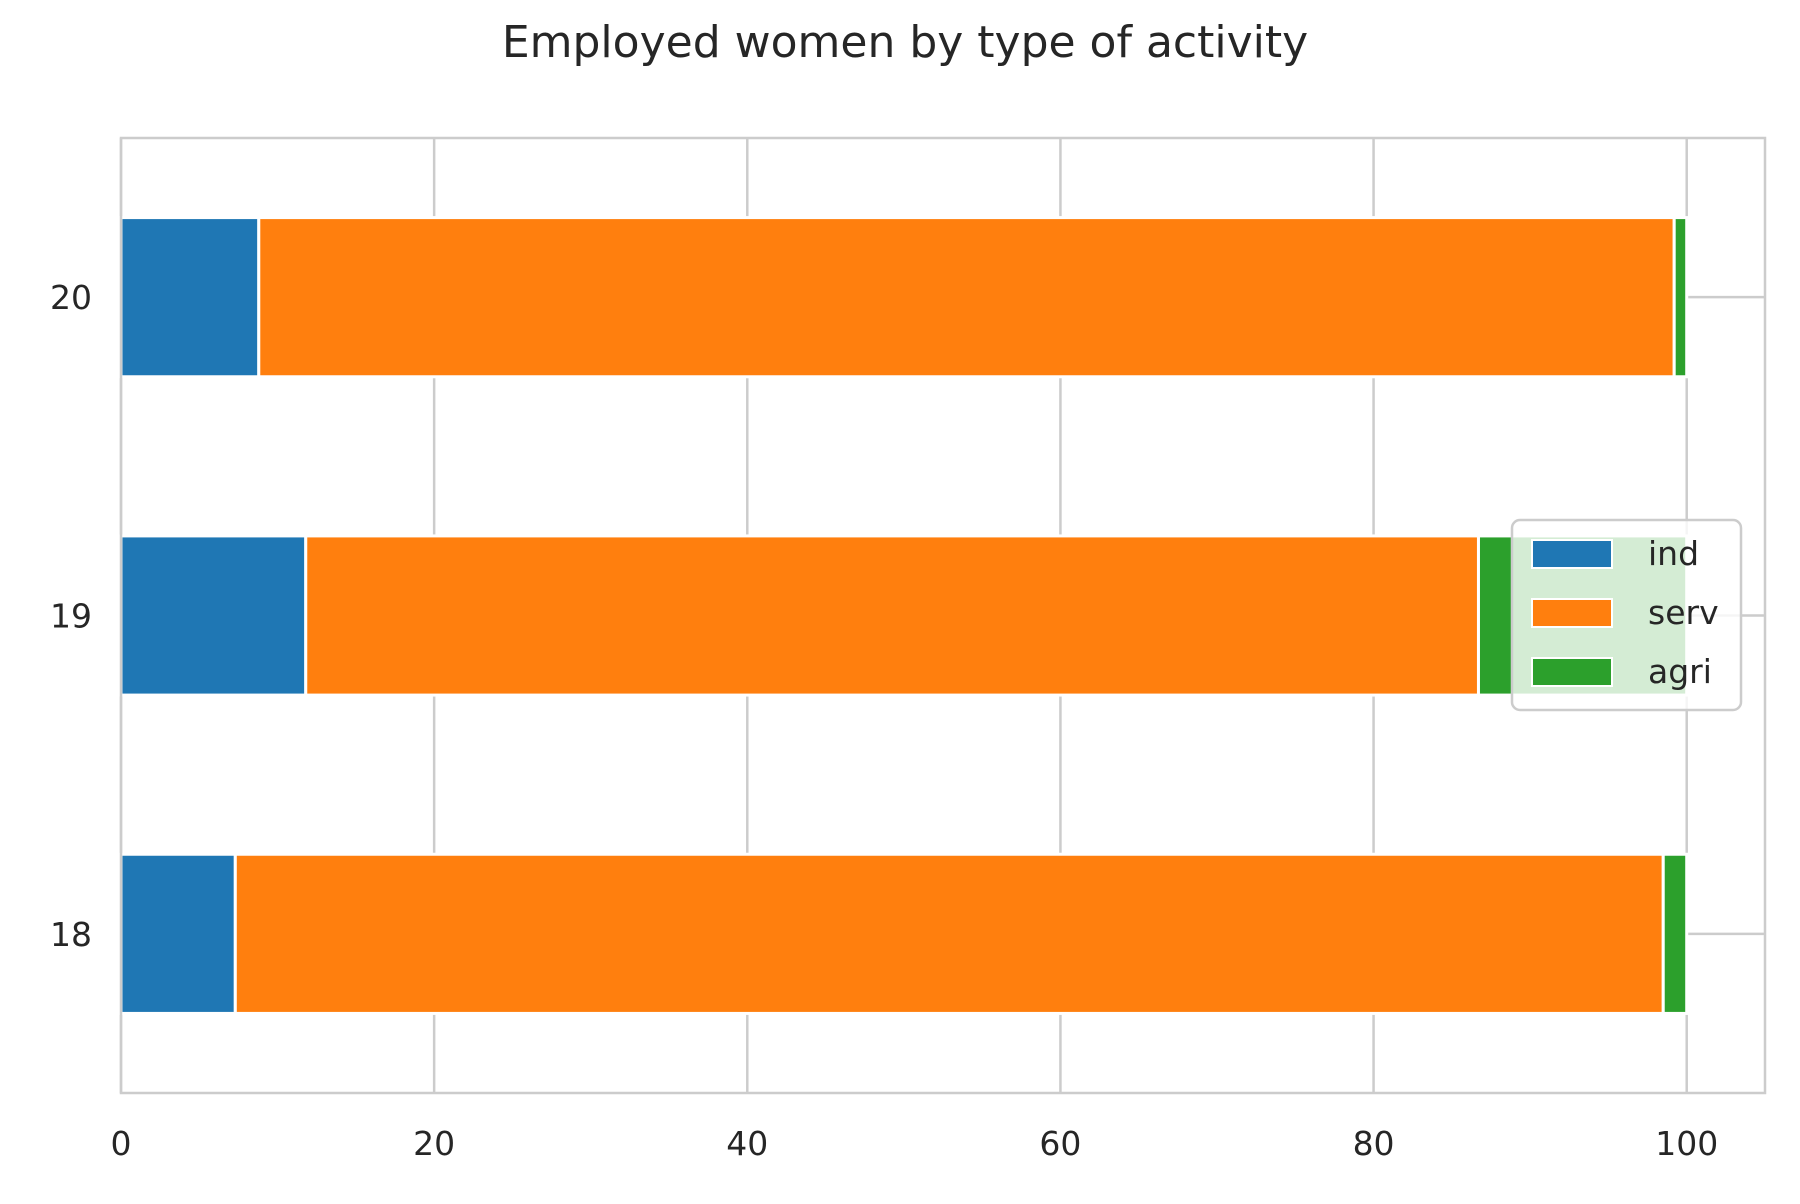 This screenshot has width=1800, height=1204. Describe the element at coordinates (1060, 1143) in the screenshot. I see `x-tick-label-3: 60` at that location.